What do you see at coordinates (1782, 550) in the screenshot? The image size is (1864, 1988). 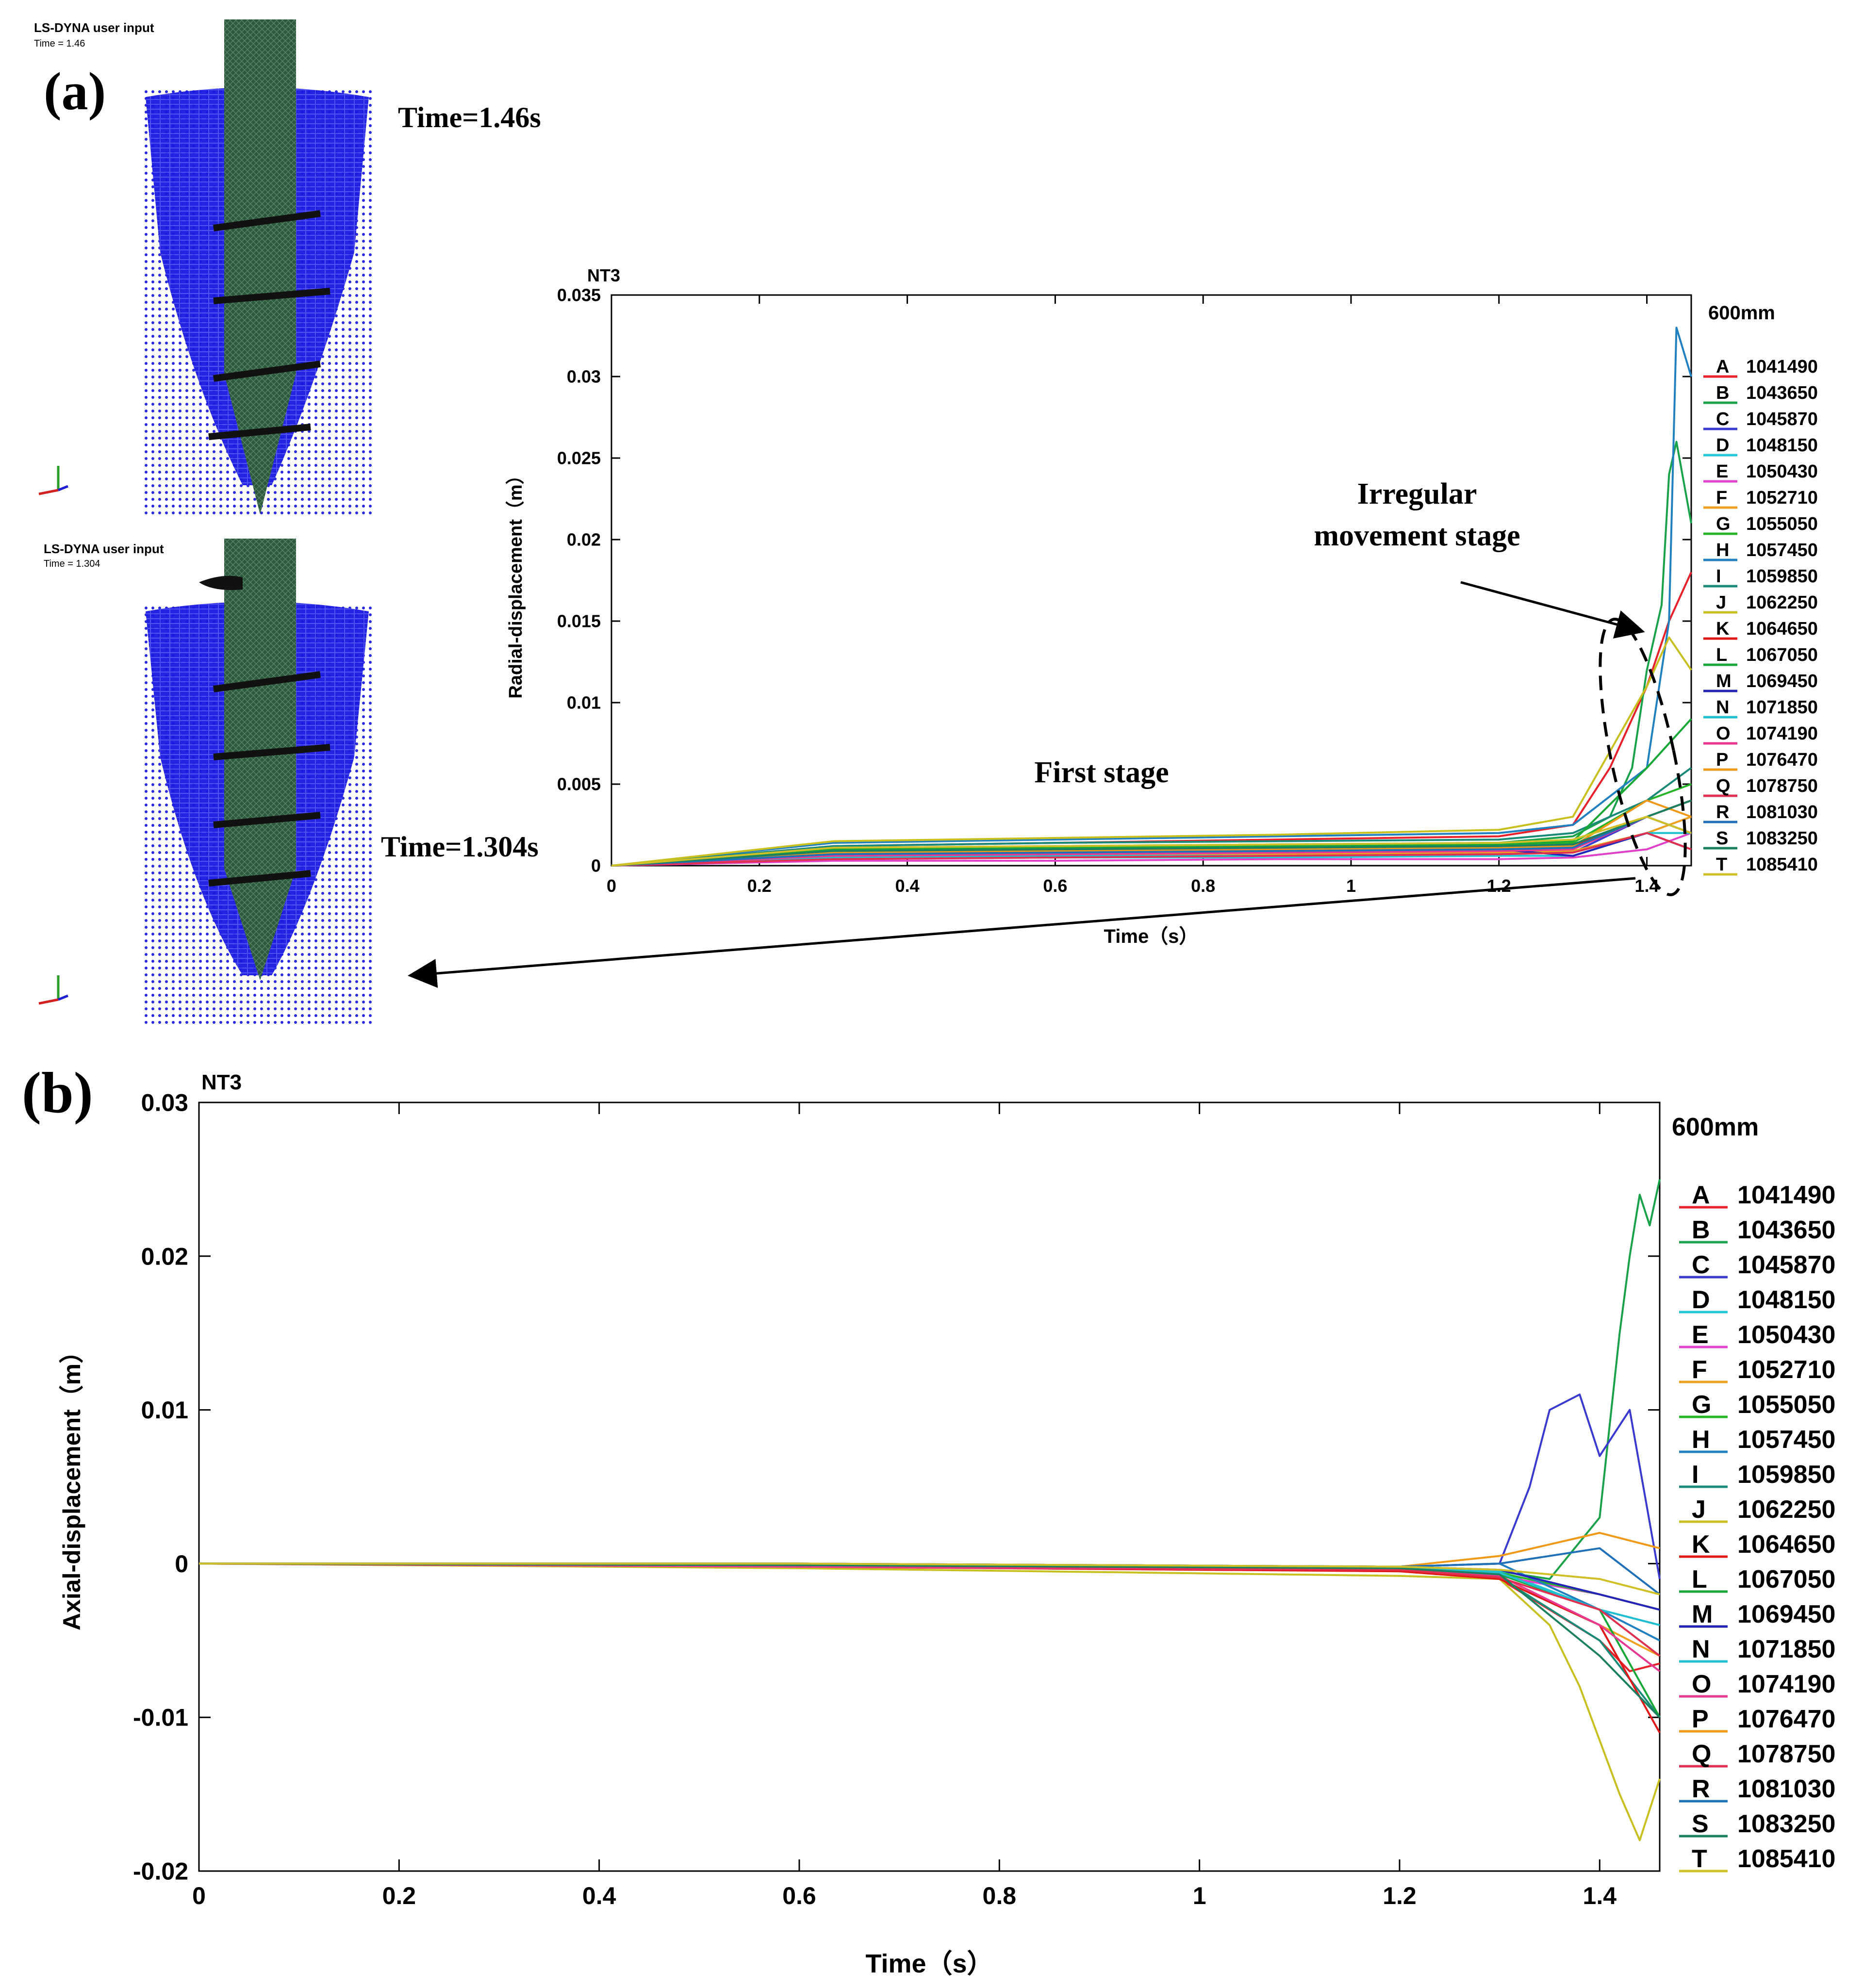 I see `legend-id: 1057450` at bounding box center [1782, 550].